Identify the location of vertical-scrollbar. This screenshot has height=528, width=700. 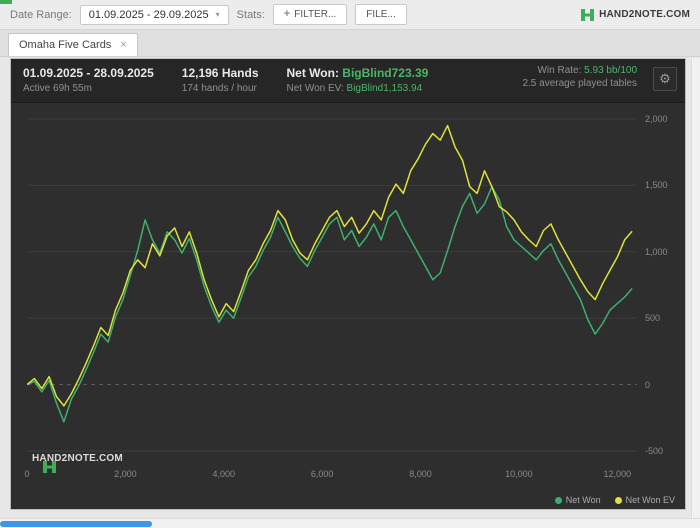
(695, 288).